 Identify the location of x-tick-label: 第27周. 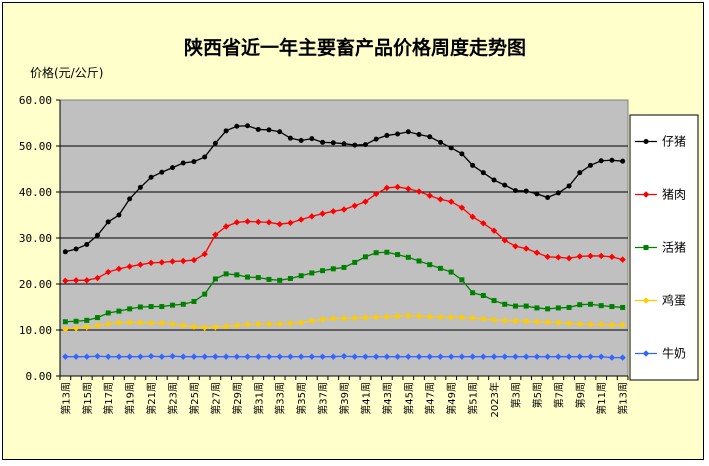
(215, 398).